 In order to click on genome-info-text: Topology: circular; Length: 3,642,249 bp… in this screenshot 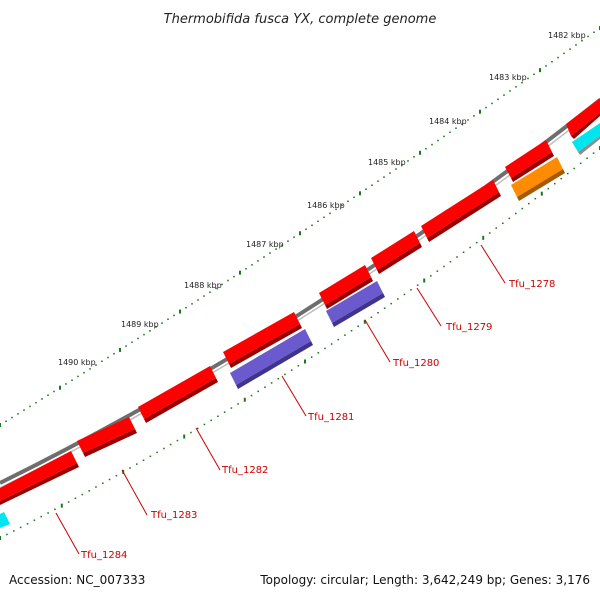, I will do `click(425, 580)`.